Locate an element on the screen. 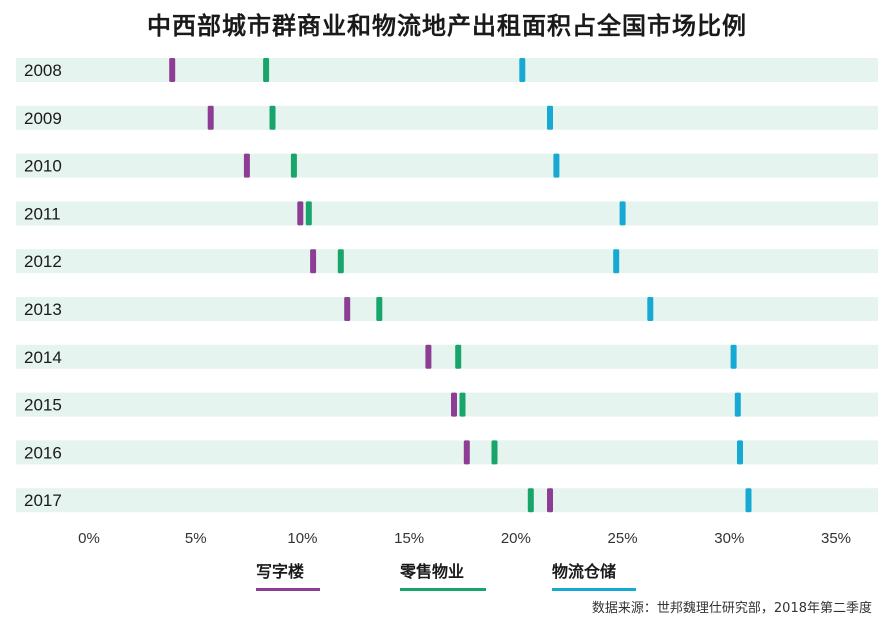  chart-title: 中西部城市群商业和物流地产出租面积占全国市场比例 is located at coordinates (447, 26).